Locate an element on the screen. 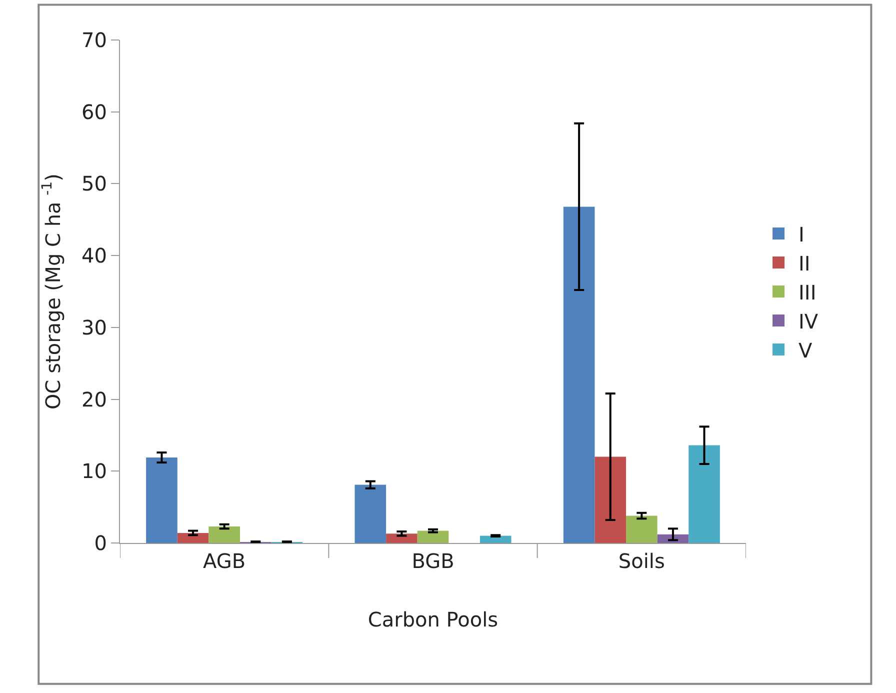 This screenshot has height=693, width=896. x-axis-title: Carbon Pools is located at coordinates (433, 620).